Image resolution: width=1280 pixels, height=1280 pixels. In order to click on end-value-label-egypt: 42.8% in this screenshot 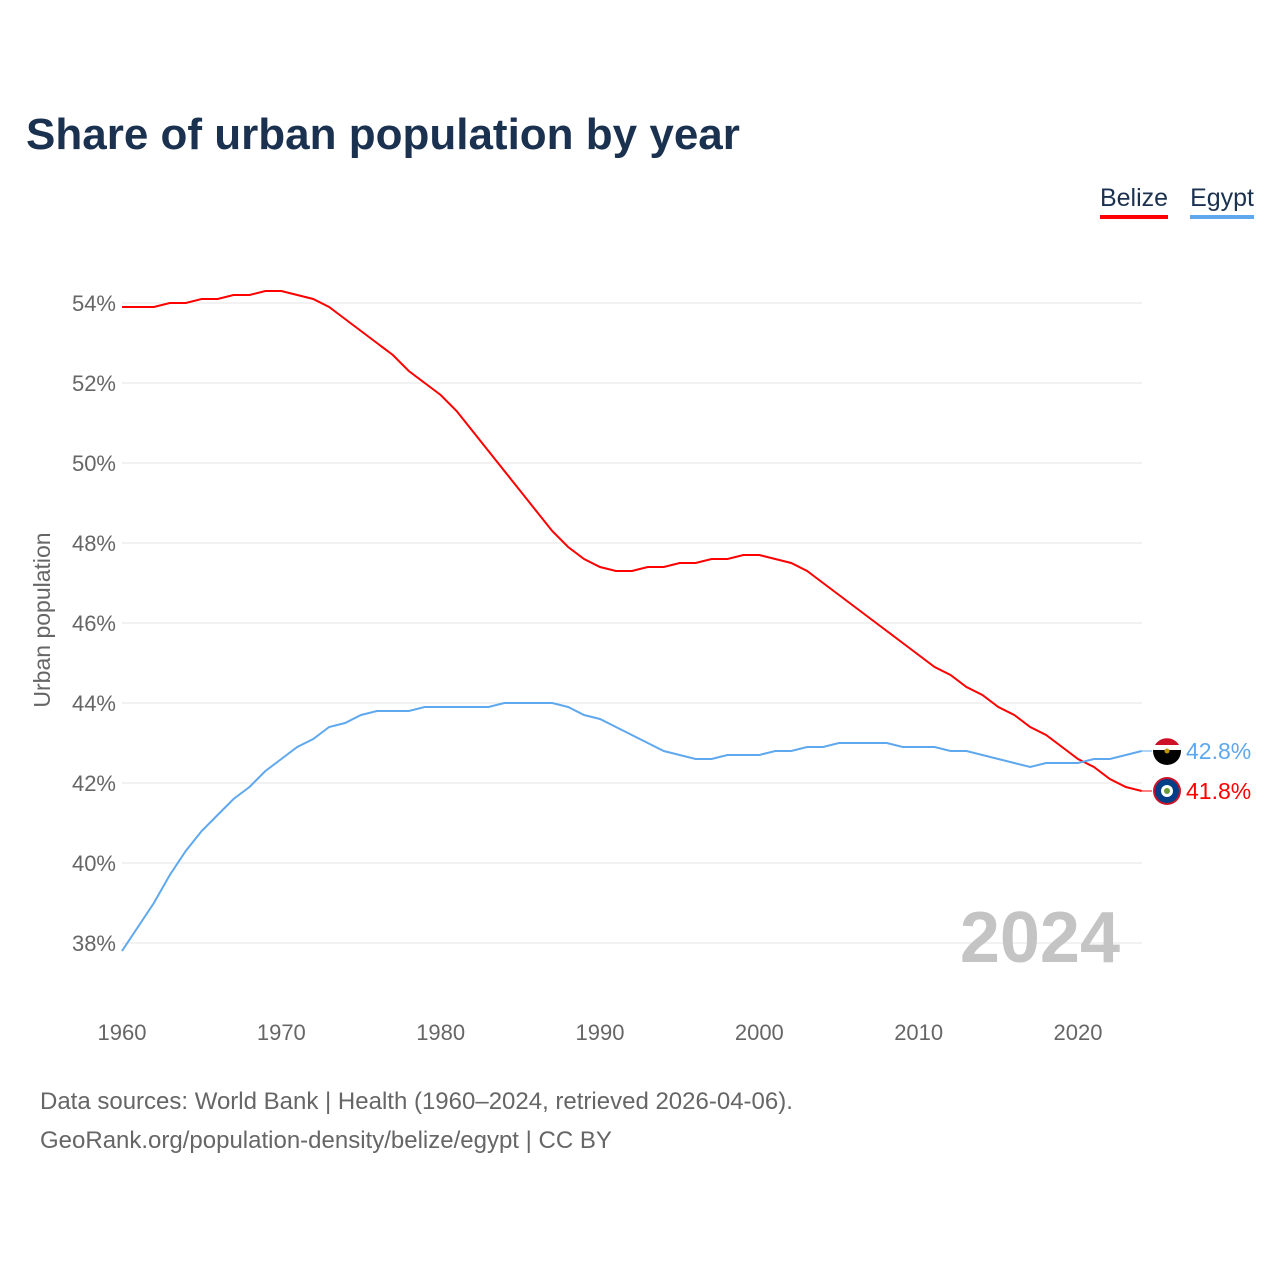, I will do `click(1218, 751)`.